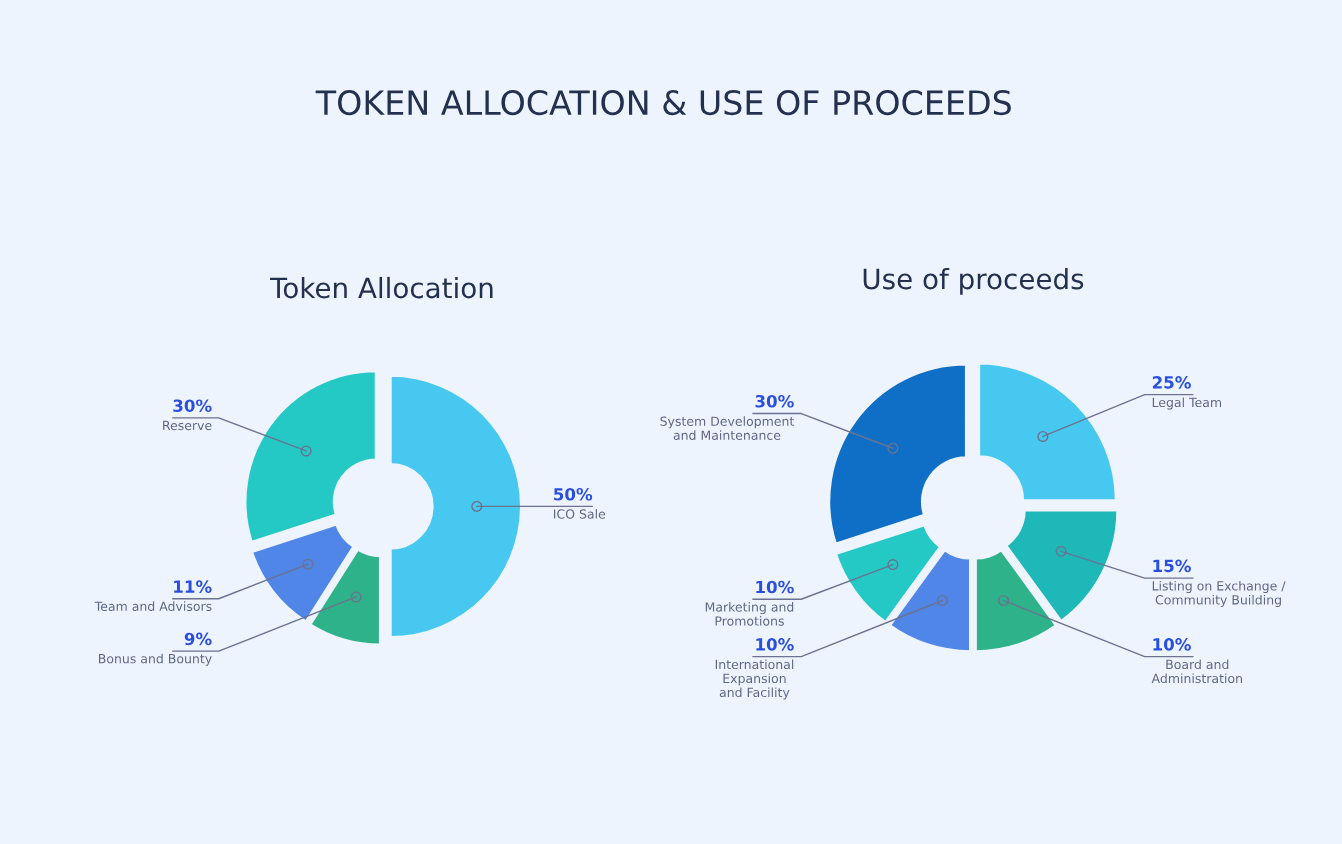 The height and width of the screenshot is (844, 1342). I want to click on data-label: 15%, so click(1172, 566).